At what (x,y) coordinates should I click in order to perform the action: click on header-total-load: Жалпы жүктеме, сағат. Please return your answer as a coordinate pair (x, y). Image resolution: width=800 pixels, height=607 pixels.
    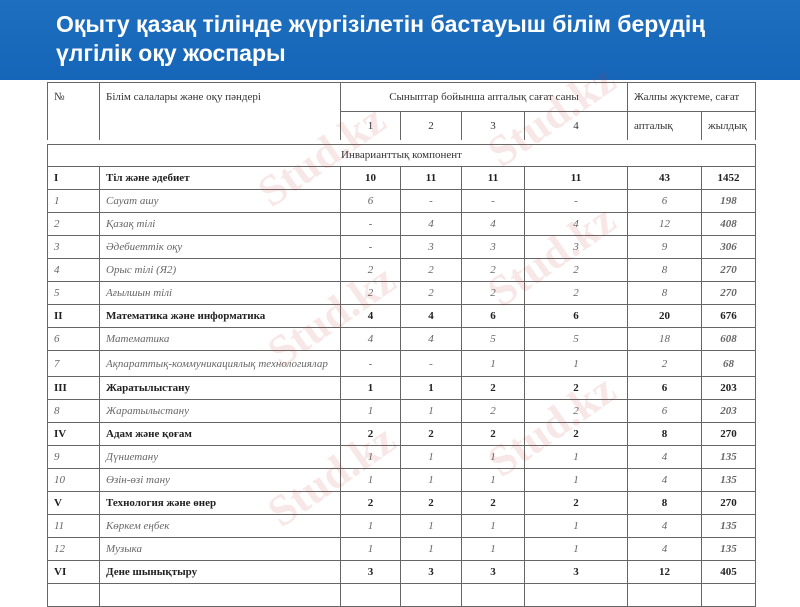
    Looking at the image, I should click on (691, 97).